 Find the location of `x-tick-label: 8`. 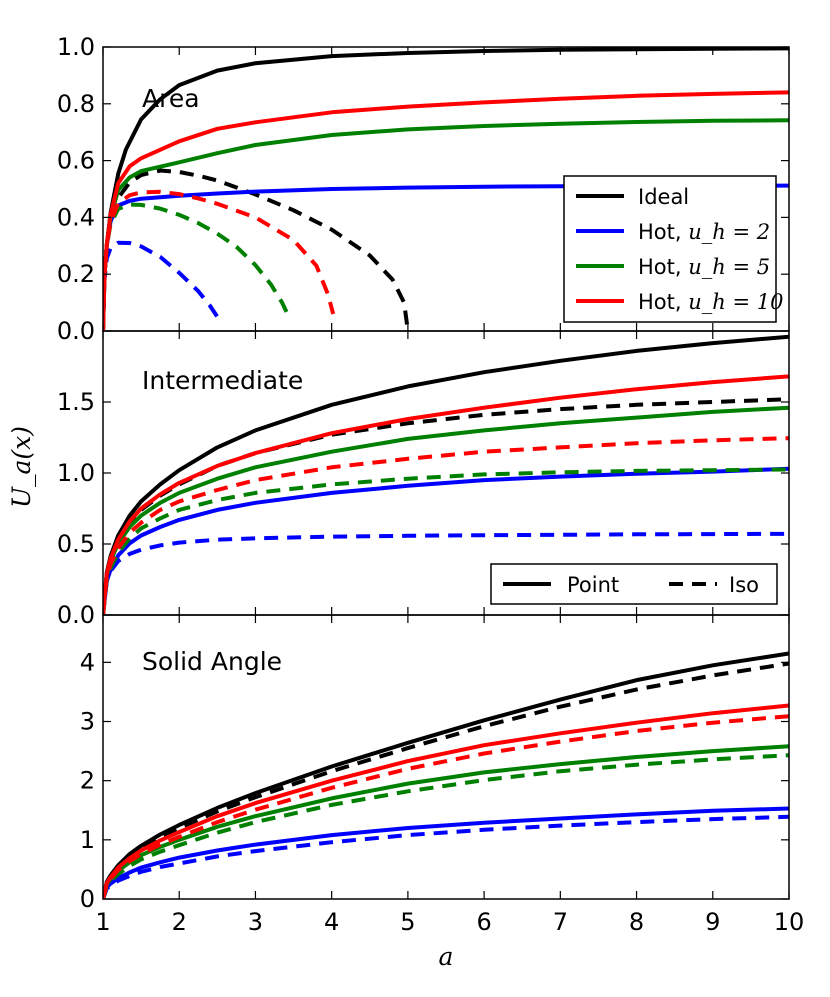

x-tick-label: 8 is located at coordinates (636, 922).